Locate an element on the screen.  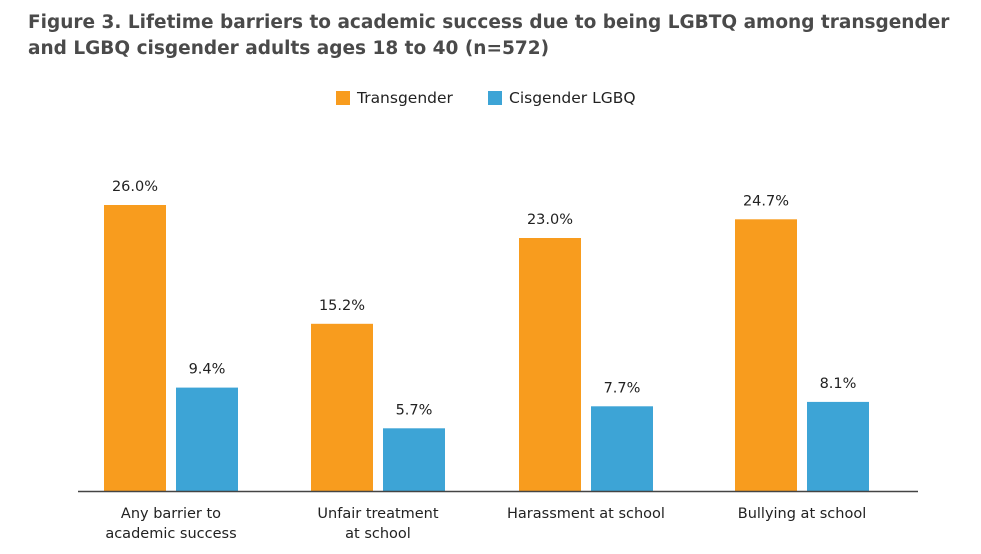
data-label-transgender-0: 26.0% is located at coordinates (135, 187).